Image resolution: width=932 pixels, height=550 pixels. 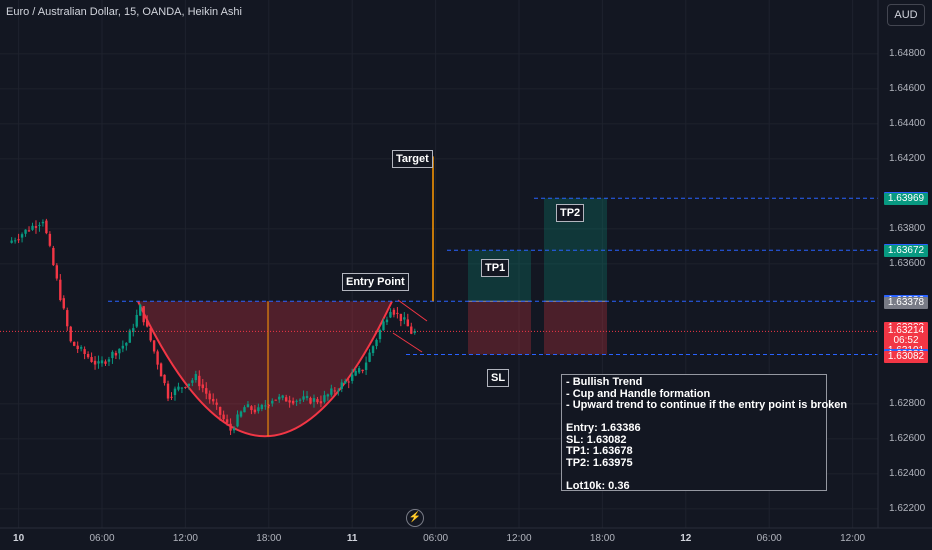 What do you see at coordinates (599, 462) in the screenshot?
I see `note-line: TP2: 1.63975` at bounding box center [599, 462].